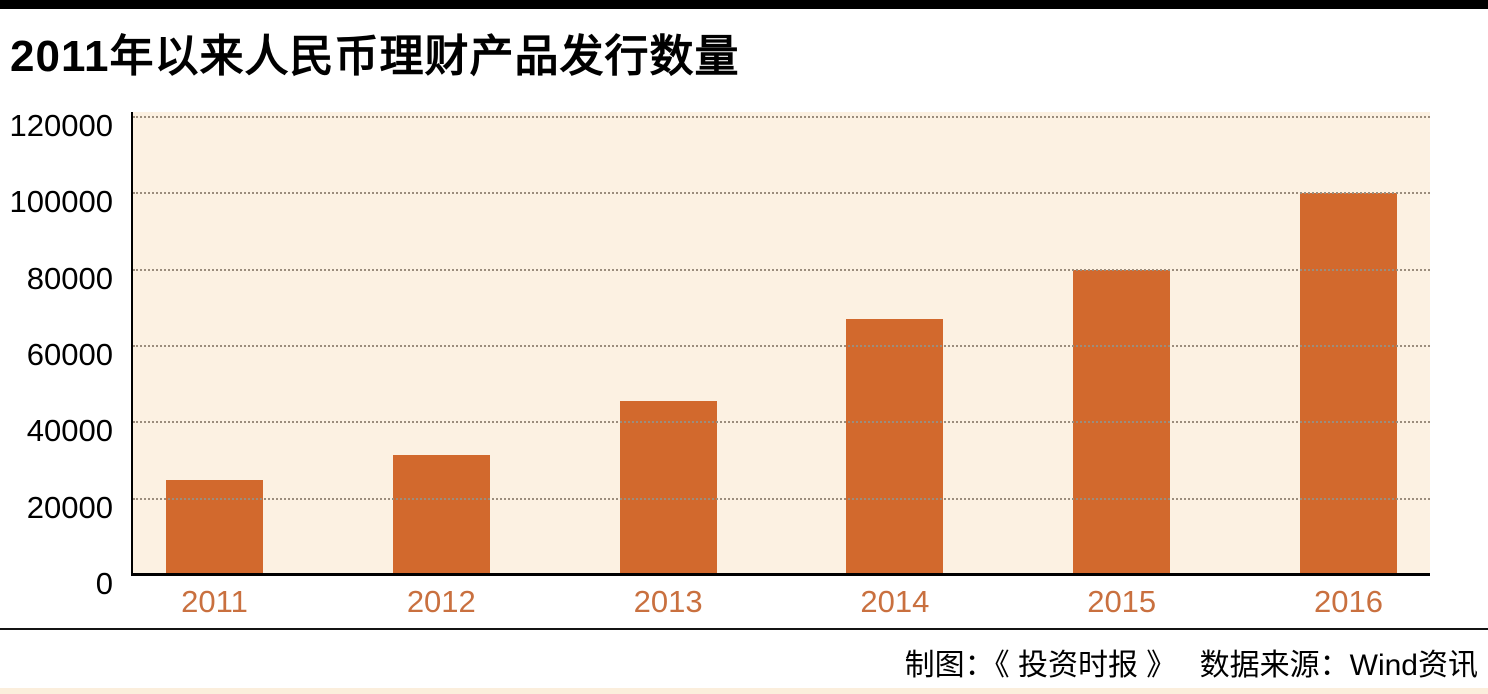 This screenshot has width=1488, height=694. Describe the element at coordinates (69, 354) in the screenshot. I see `y-tick-label-60000: 60000` at that location.